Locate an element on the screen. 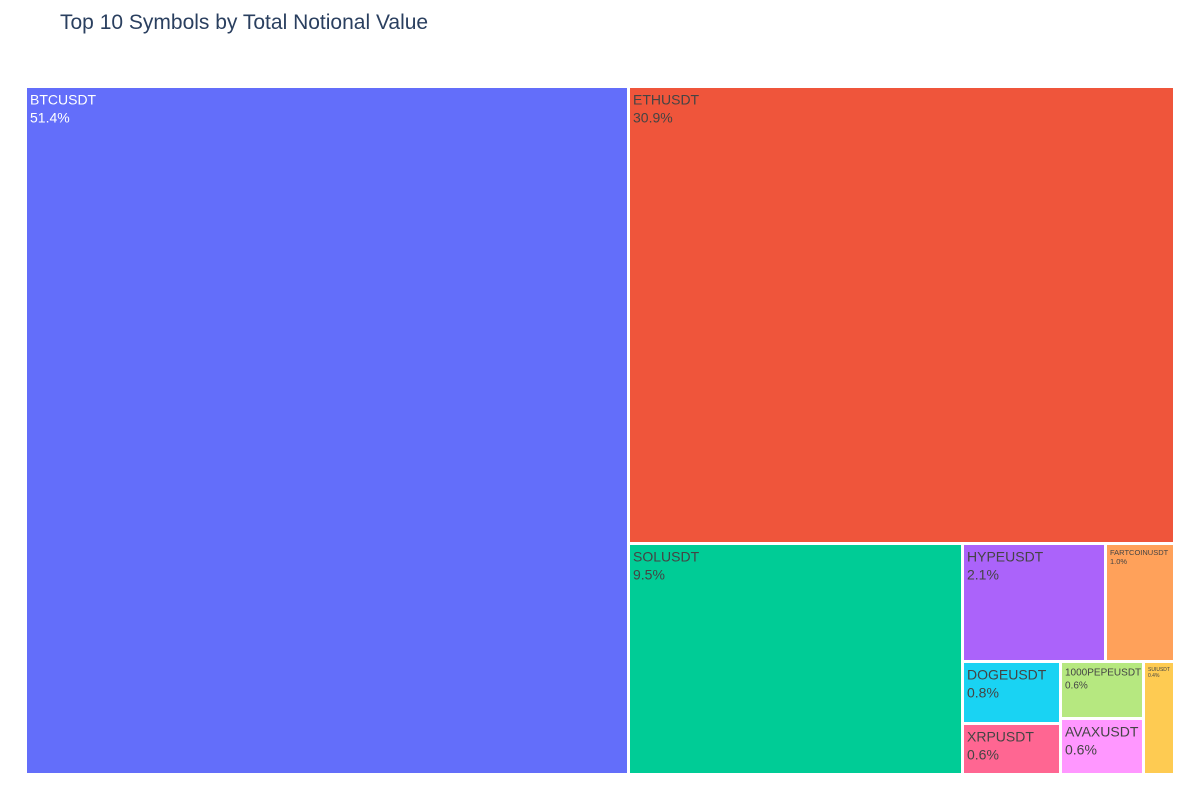  tile-label-suiusdt: SUIUSDT is located at coordinates (1159, 670).